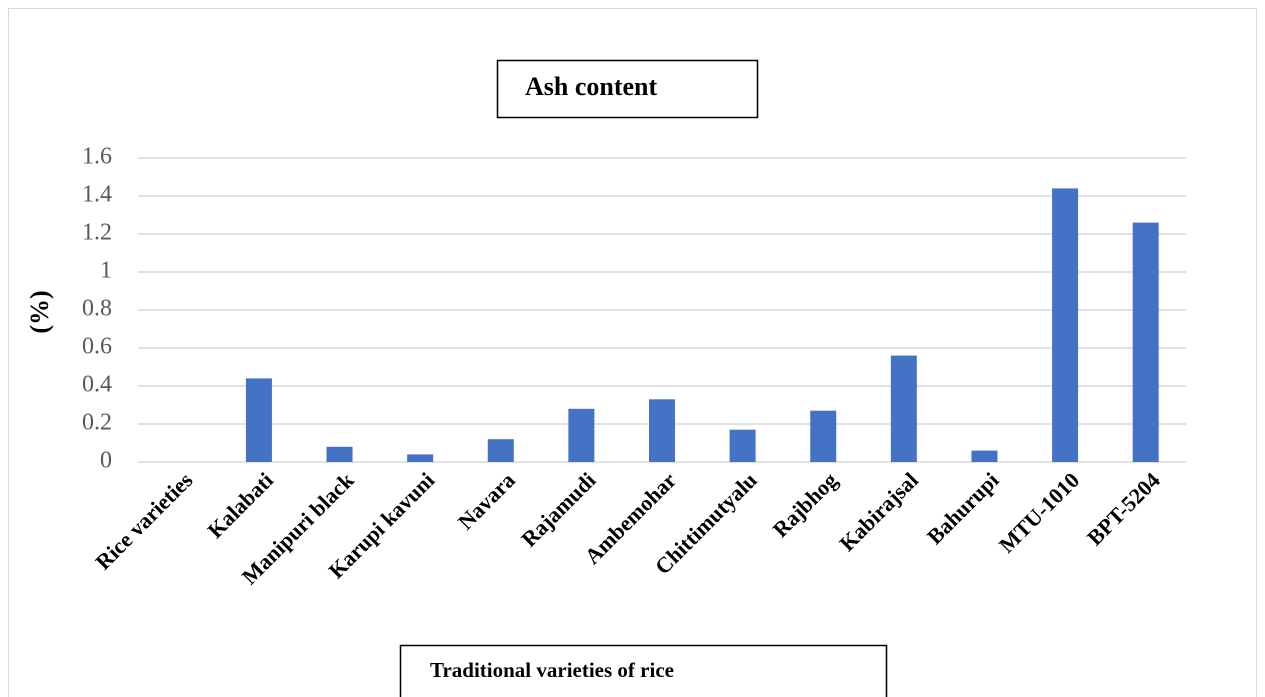 This screenshot has height=697, width=1265. What do you see at coordinates (963, 508) in the screenshot?
I see `x-tick-label: Bahurupi` at bounding box center [963, 508].